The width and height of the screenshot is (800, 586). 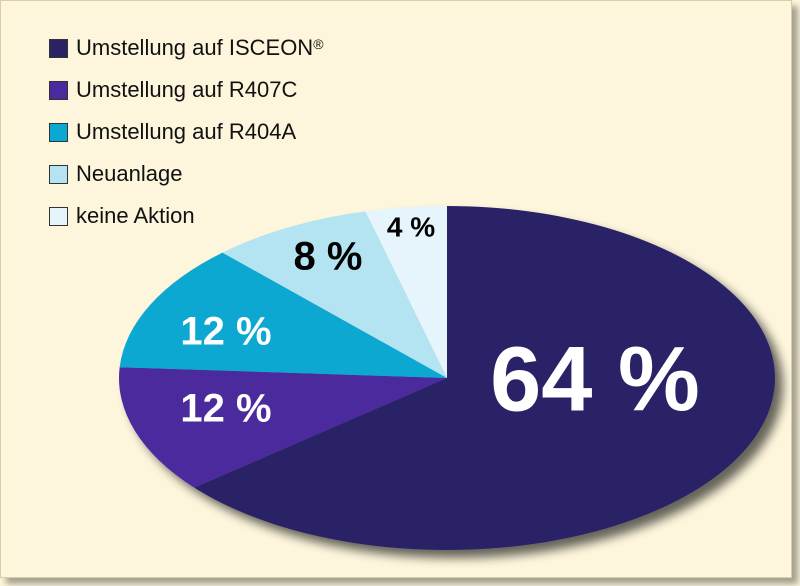 What do you see at coordinates (334, 294) in the screenshot?
I see `pie-slice-neuanlage` at bounding box center [334, 294].